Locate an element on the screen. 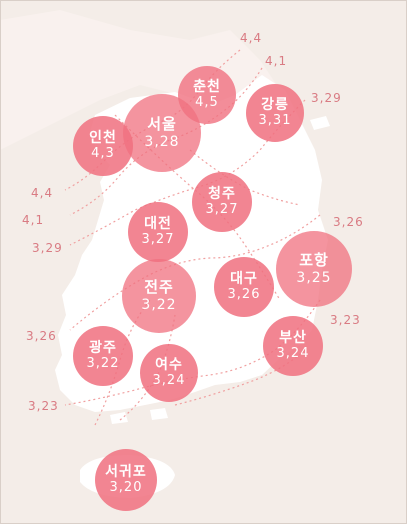  city-date: 3,26 is located at coordinates (244, 294).